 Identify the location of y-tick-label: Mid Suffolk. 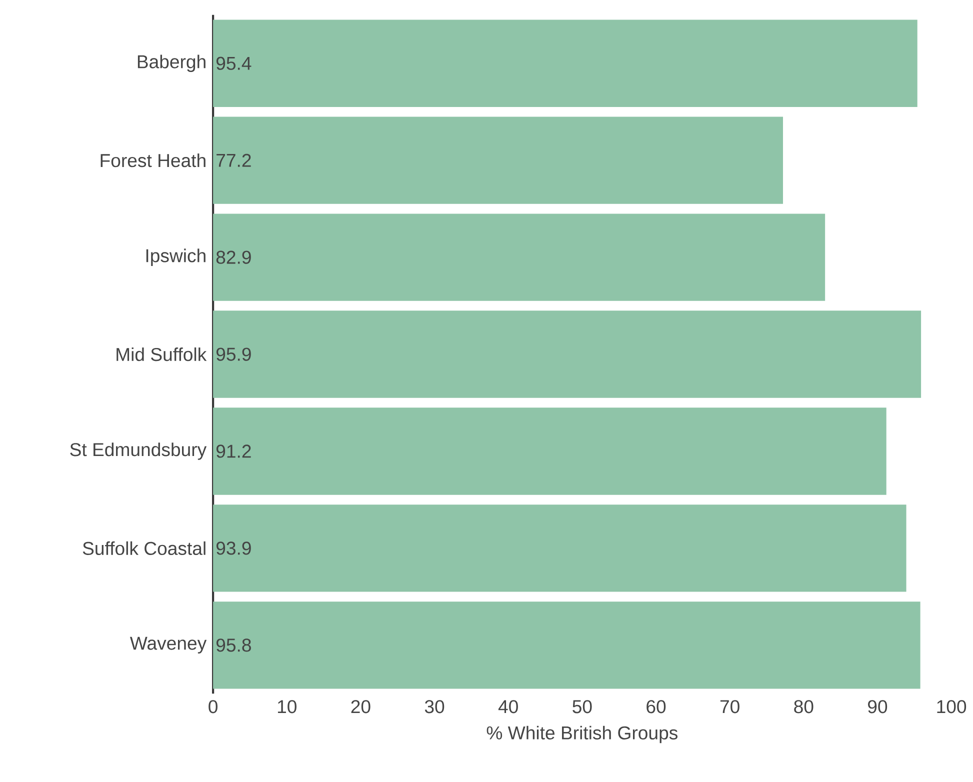
(161, 355).